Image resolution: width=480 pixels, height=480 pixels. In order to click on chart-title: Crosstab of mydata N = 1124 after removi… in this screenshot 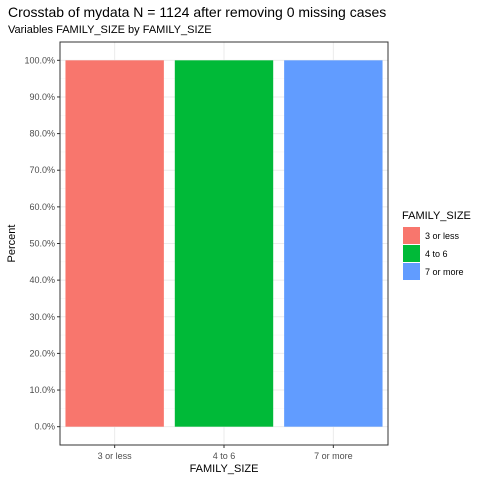, I will do `click(197, 12)`.